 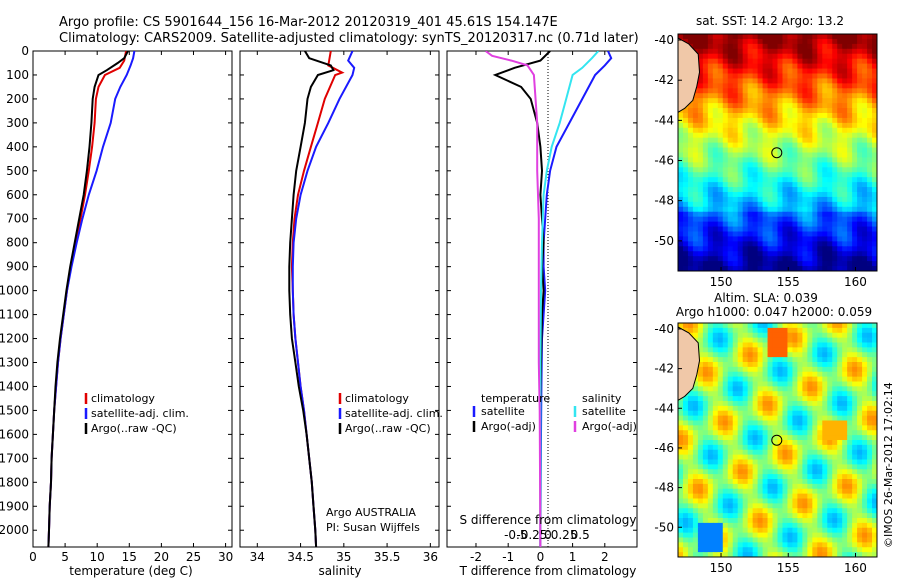 What do you see at coordinates (371, 512) in the screenshot?
I see `argo-australia-label: Argo AUSTRALIA` at bounding box center [371, 512].